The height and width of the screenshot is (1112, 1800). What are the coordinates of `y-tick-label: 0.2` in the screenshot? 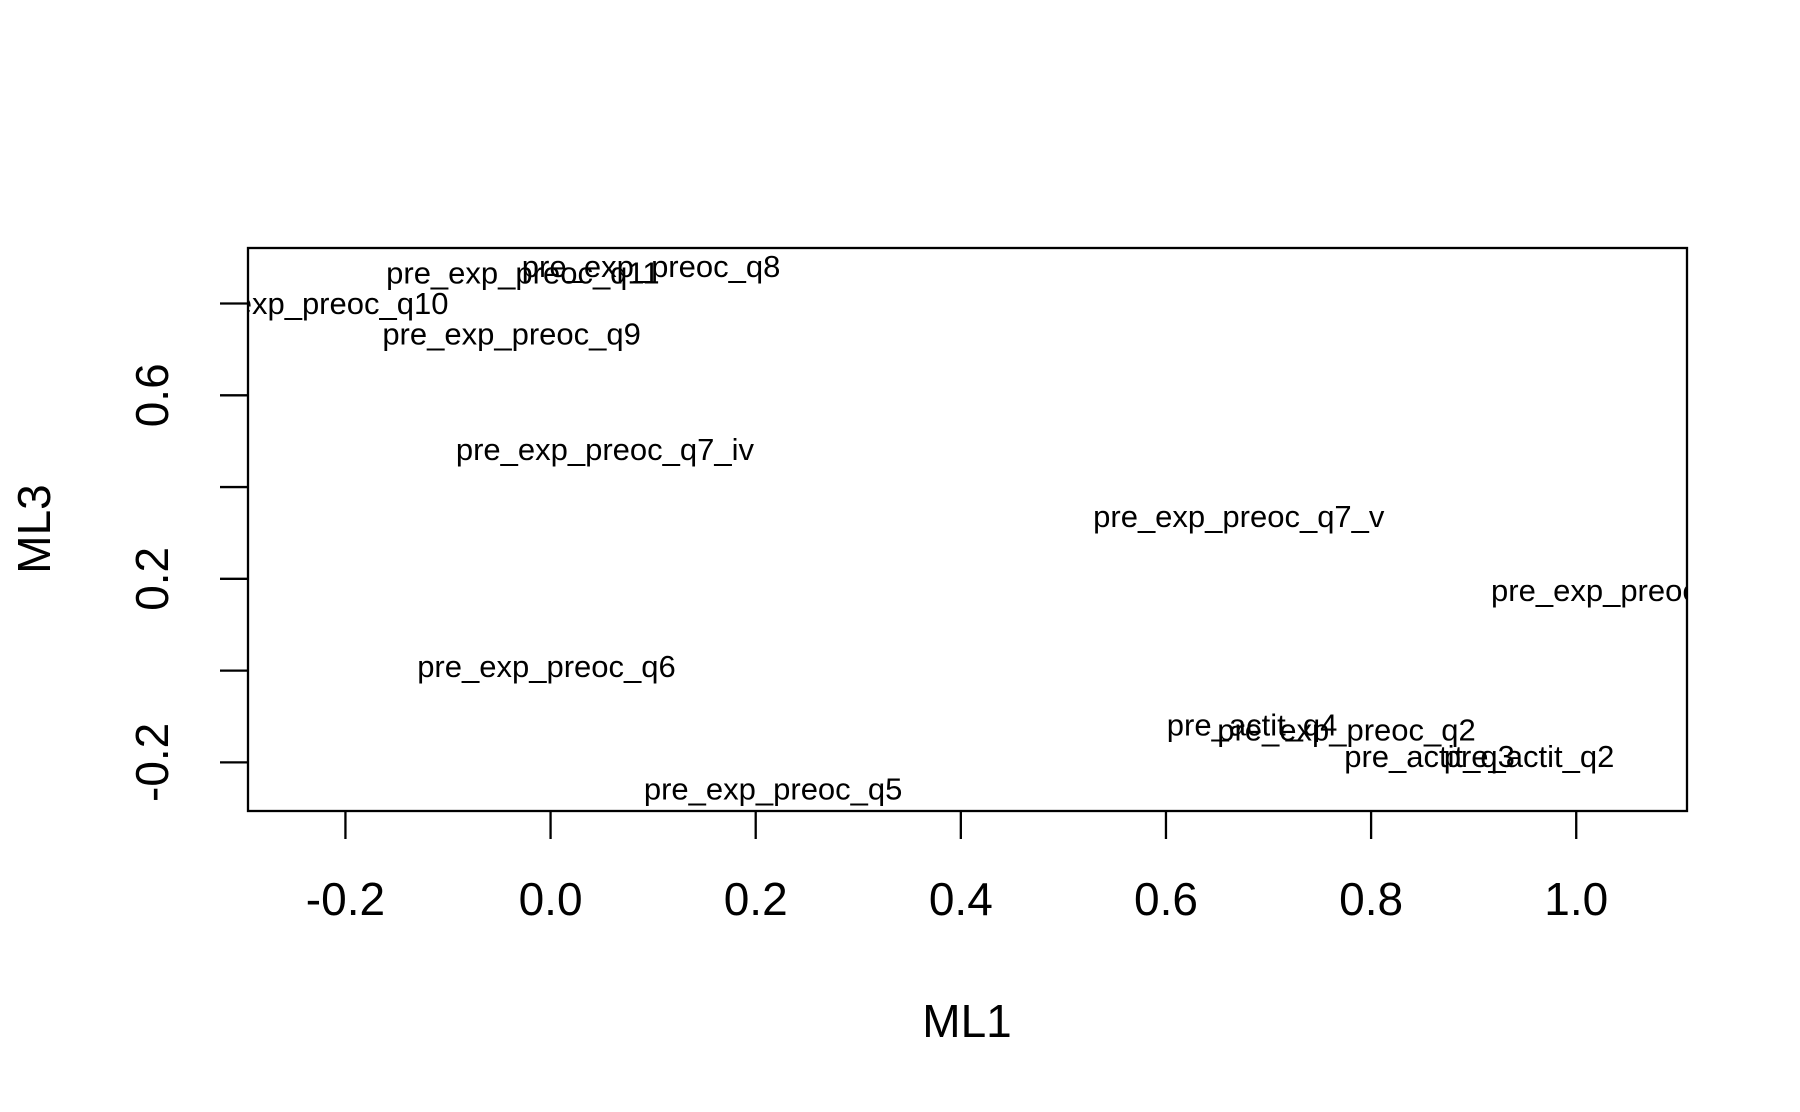 It's located at (152, 579).